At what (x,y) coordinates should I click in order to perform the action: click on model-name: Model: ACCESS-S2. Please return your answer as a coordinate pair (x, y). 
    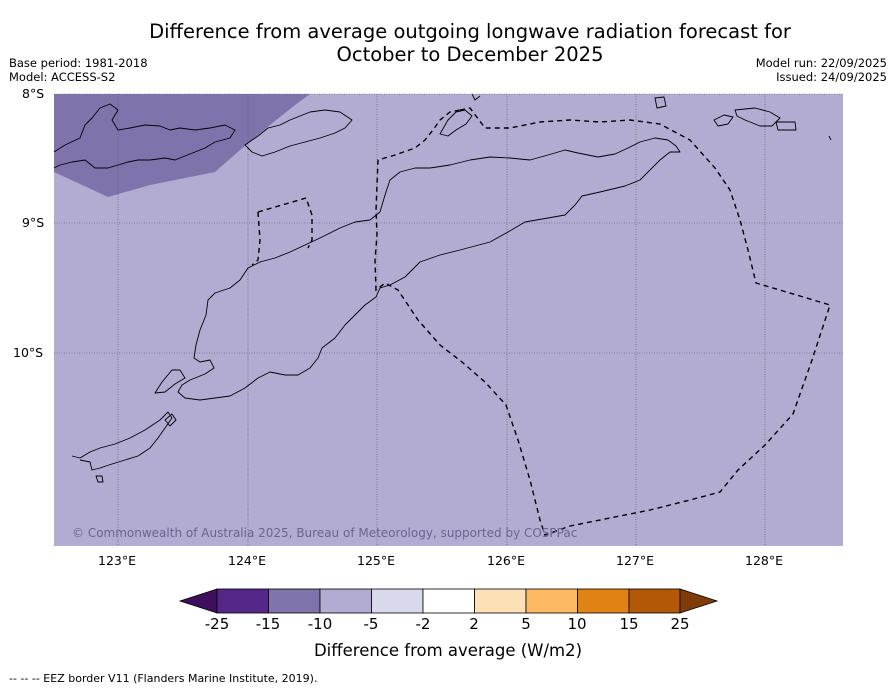
    Looking at the image, I should click on (62, 77).